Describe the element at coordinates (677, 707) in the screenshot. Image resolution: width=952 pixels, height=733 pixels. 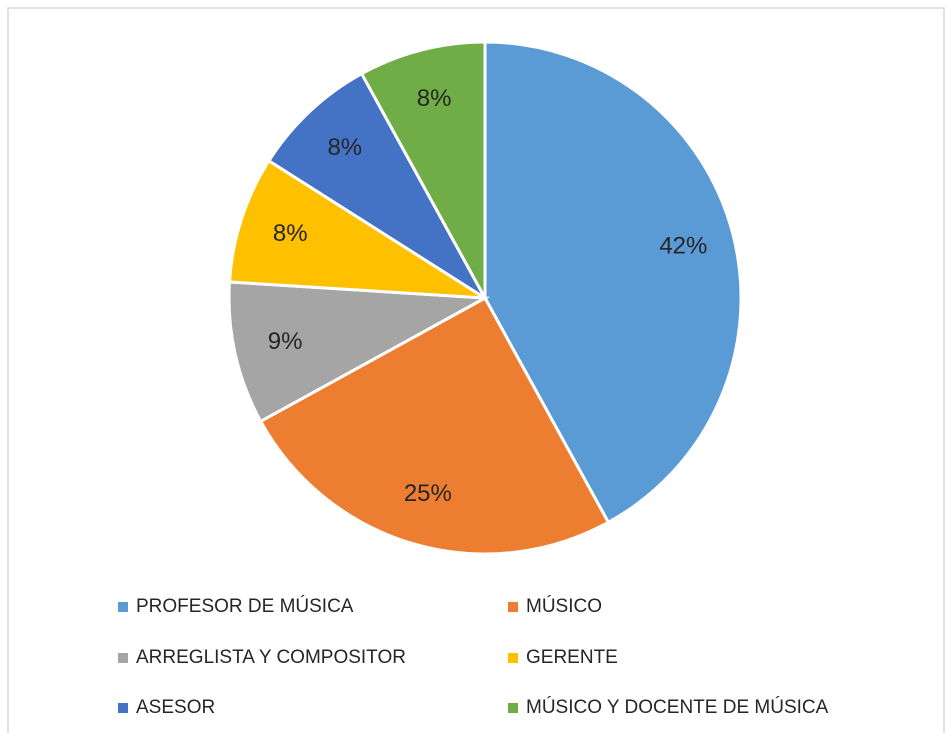
I see `legend-label: MÚSICO Y DOCENTE DE MÚSICA` at that location.